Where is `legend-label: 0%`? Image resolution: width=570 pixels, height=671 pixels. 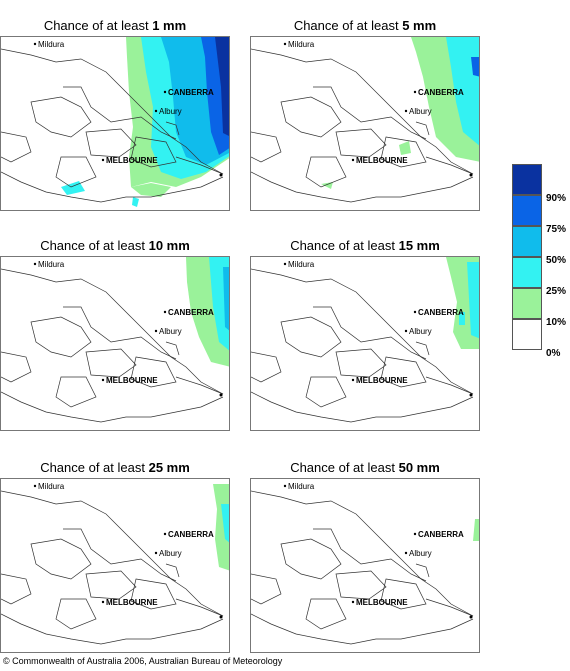 legend-label: 0% is located at coordinates (553, 353).